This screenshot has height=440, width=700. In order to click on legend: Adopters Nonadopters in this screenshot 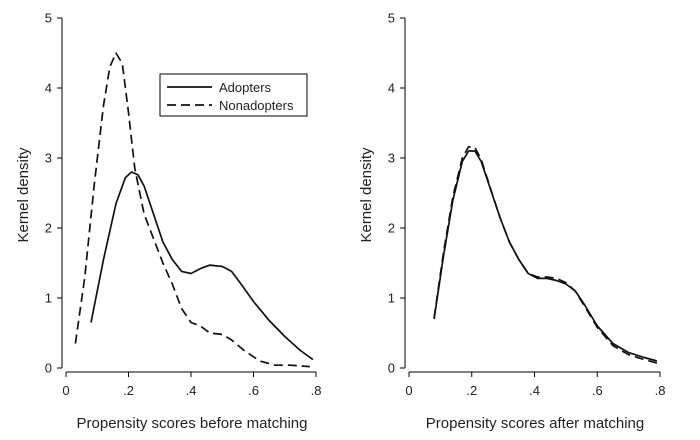, I will do `click(233, 95)`.